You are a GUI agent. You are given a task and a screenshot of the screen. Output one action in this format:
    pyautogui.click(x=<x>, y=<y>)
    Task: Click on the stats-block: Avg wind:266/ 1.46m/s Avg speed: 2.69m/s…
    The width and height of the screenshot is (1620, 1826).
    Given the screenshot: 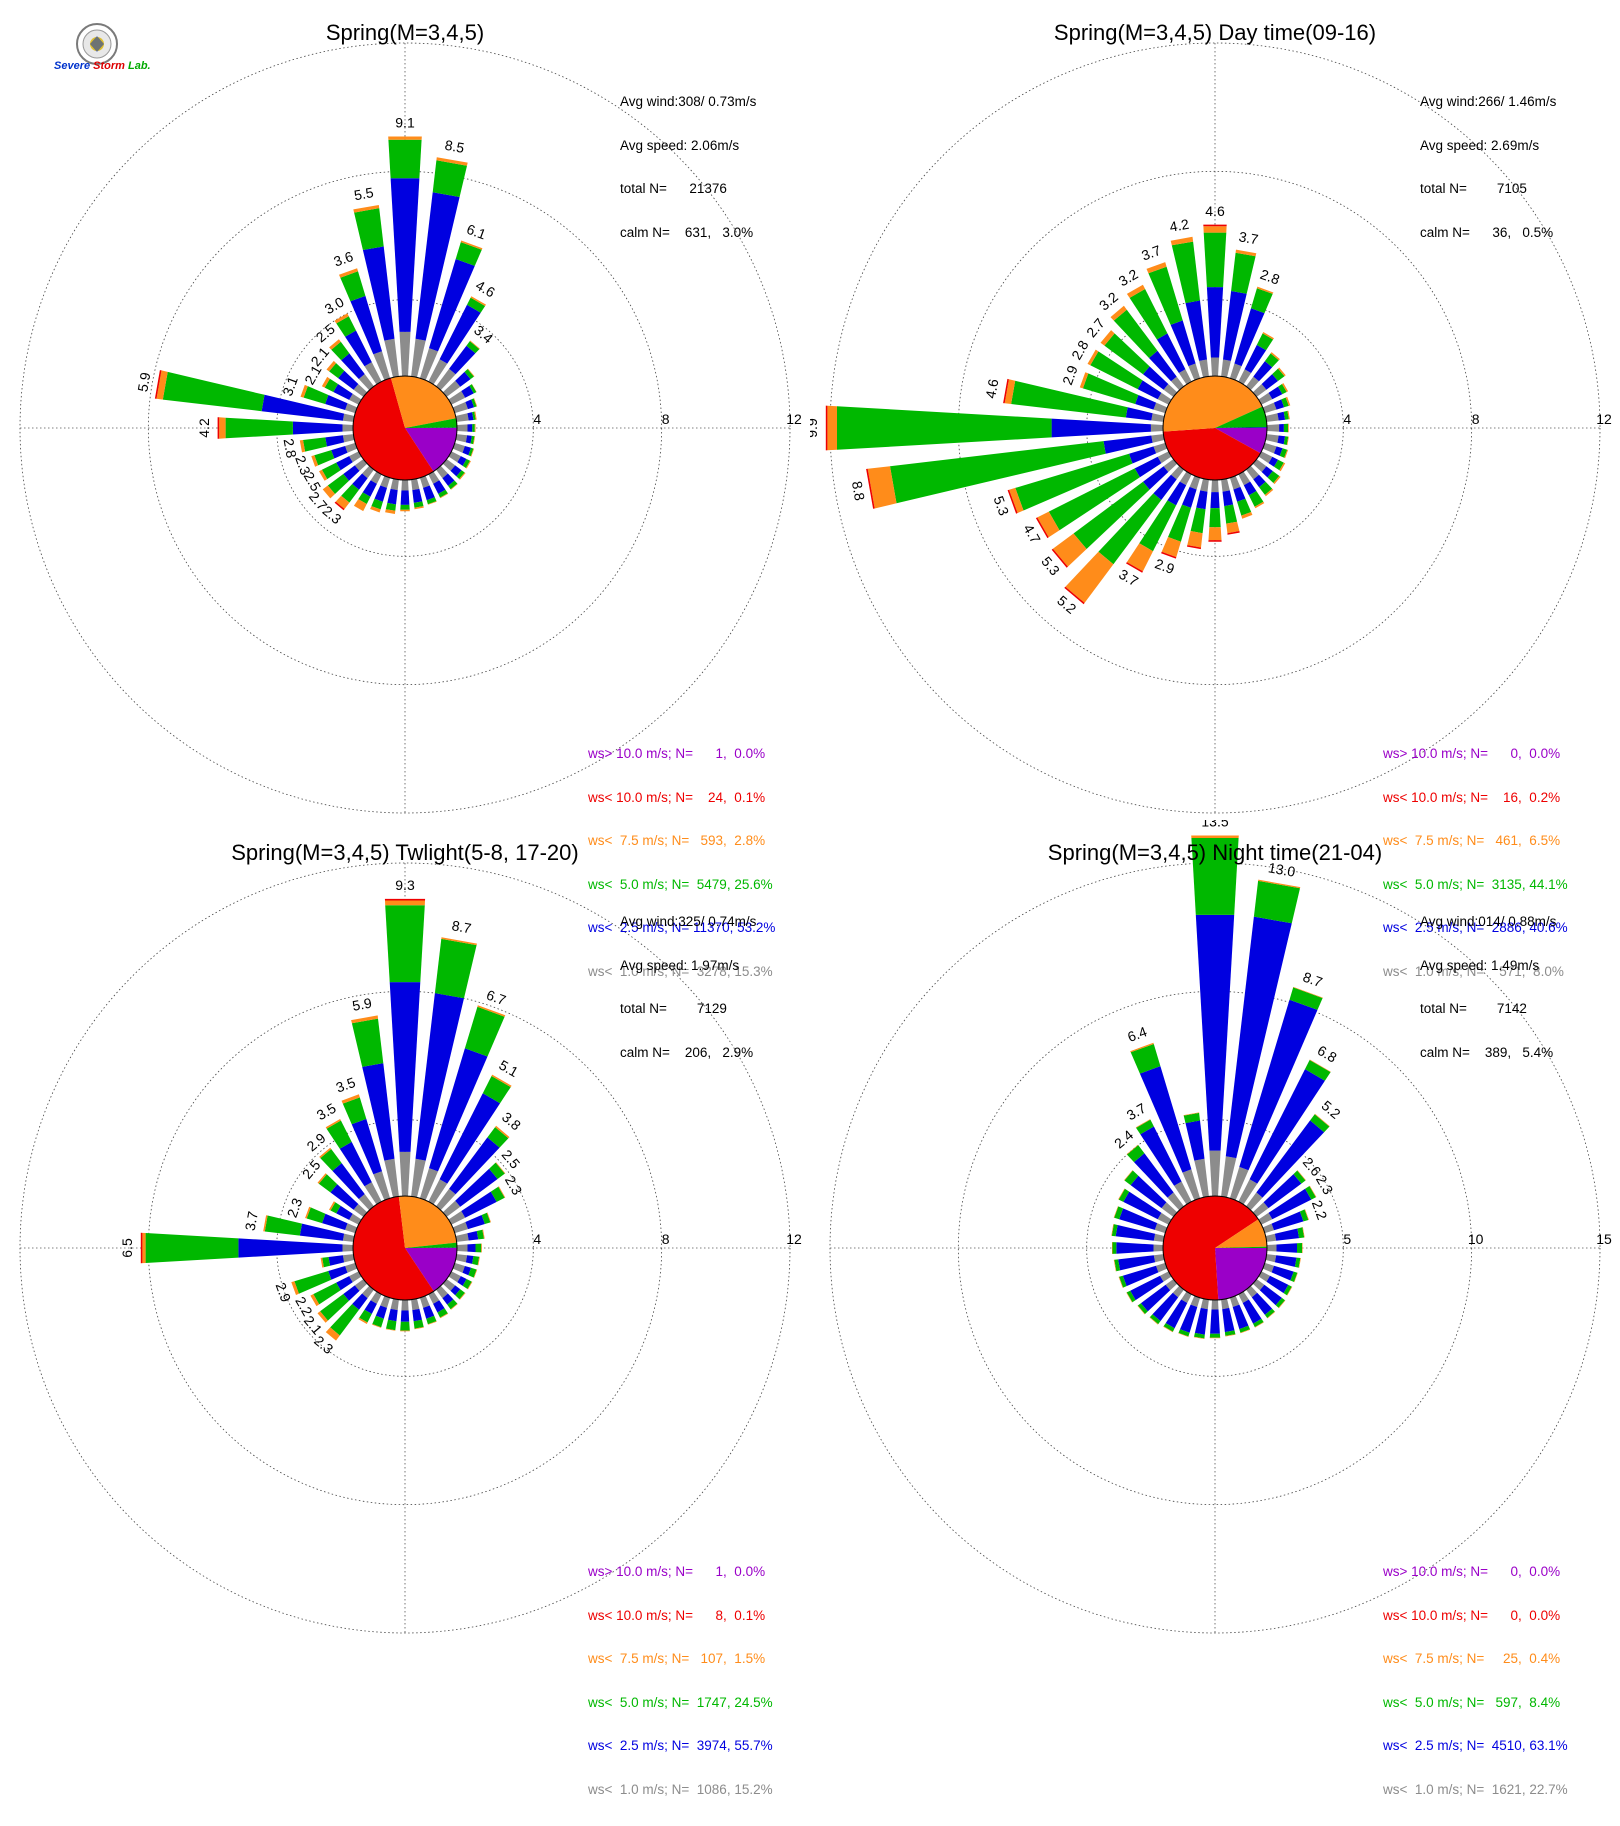 What is the action you would take?
    pyautogui.click(x=1488, y=167)
    